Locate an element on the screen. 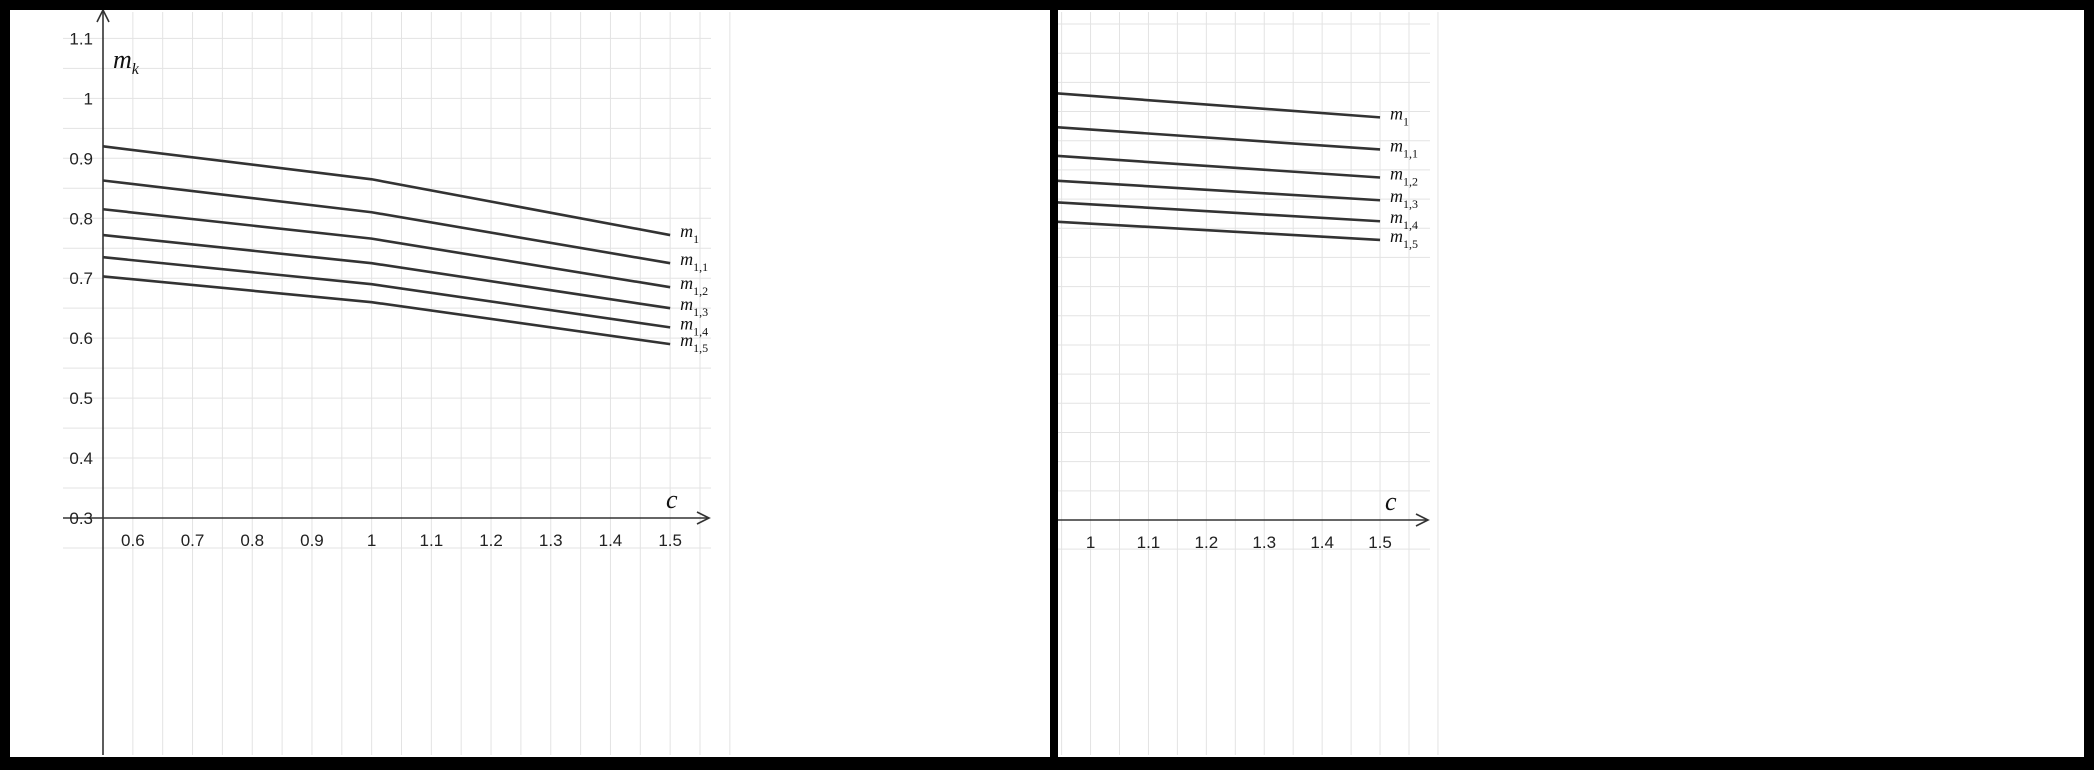  y-tick-label: 1 is located at coordinates (88, 98).